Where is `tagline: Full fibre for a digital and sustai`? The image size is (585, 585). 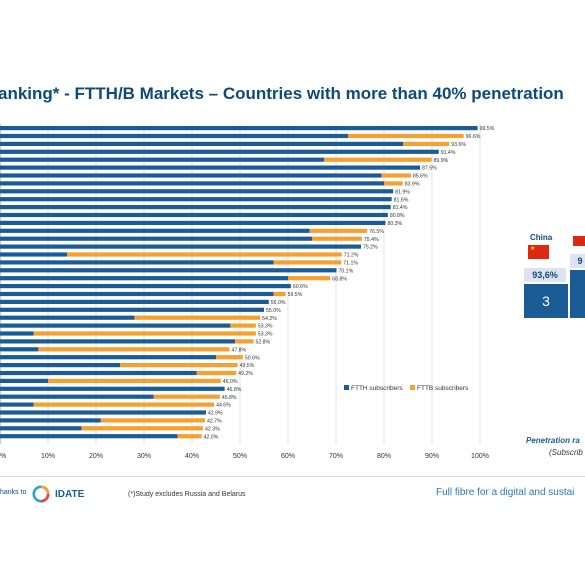 tagline: Full fibre for a digital and sustai is located at coordinates (505, 492).